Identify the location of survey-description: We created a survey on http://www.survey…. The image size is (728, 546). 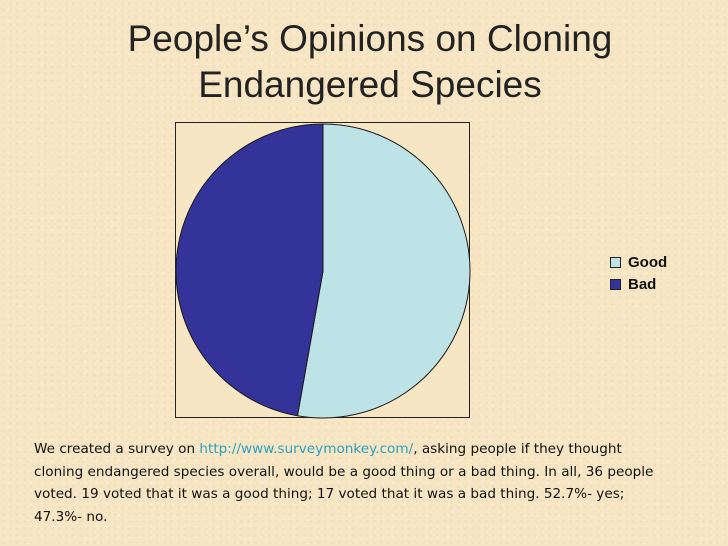
(354, 483).